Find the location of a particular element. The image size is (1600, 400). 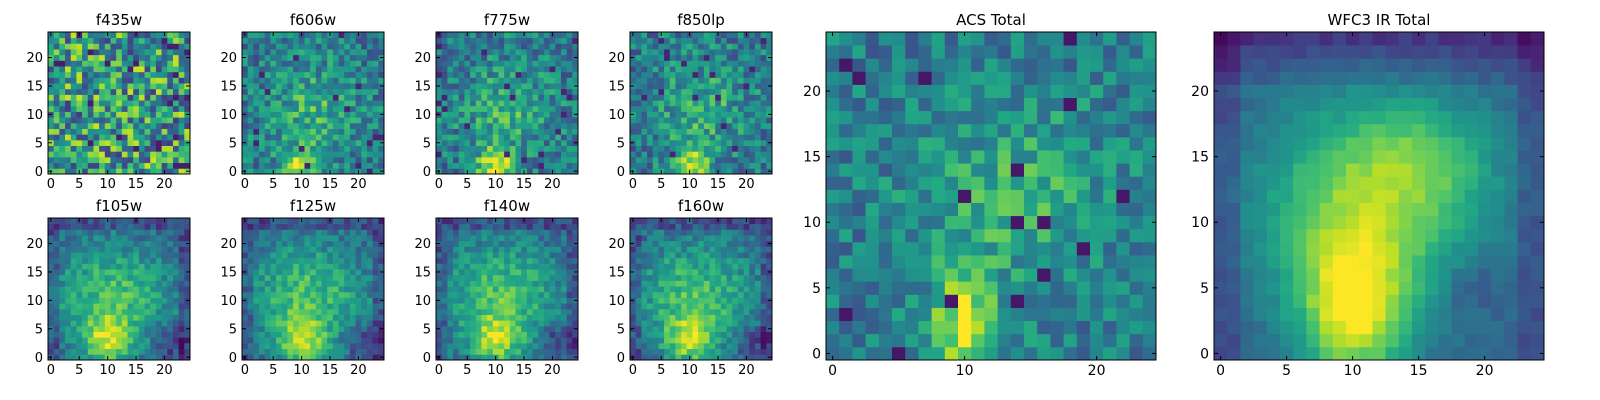

y-tick-label: 10 is located at coordinates (228, 301).